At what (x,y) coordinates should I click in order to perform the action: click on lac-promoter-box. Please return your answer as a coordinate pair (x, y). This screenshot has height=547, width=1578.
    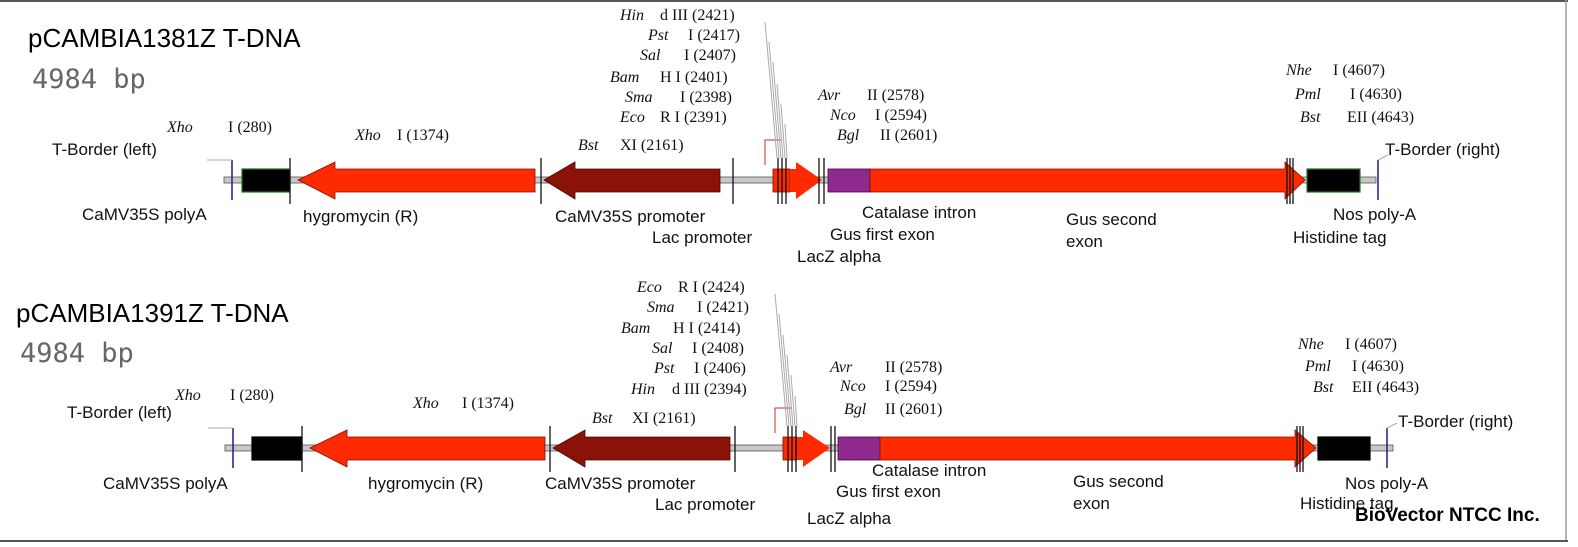
    Looking at the image, I should click on (790, 448).